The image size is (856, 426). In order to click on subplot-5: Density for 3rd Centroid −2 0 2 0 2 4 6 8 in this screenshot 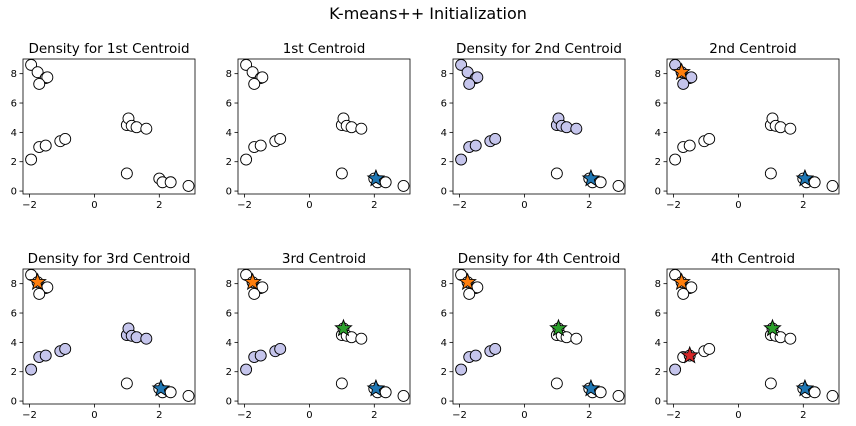, I will do `click(103, 336)`.